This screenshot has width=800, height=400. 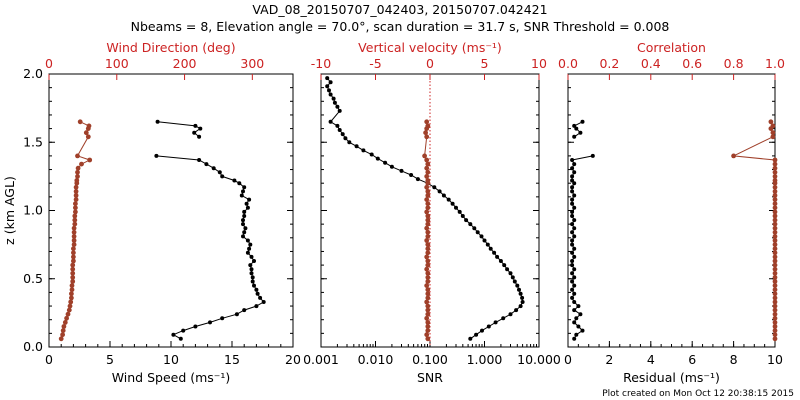 What do you see at coordinates (33, 278) in the screenshot?
I see `ytick-label: 0.5` at bounding box center [33, 278].